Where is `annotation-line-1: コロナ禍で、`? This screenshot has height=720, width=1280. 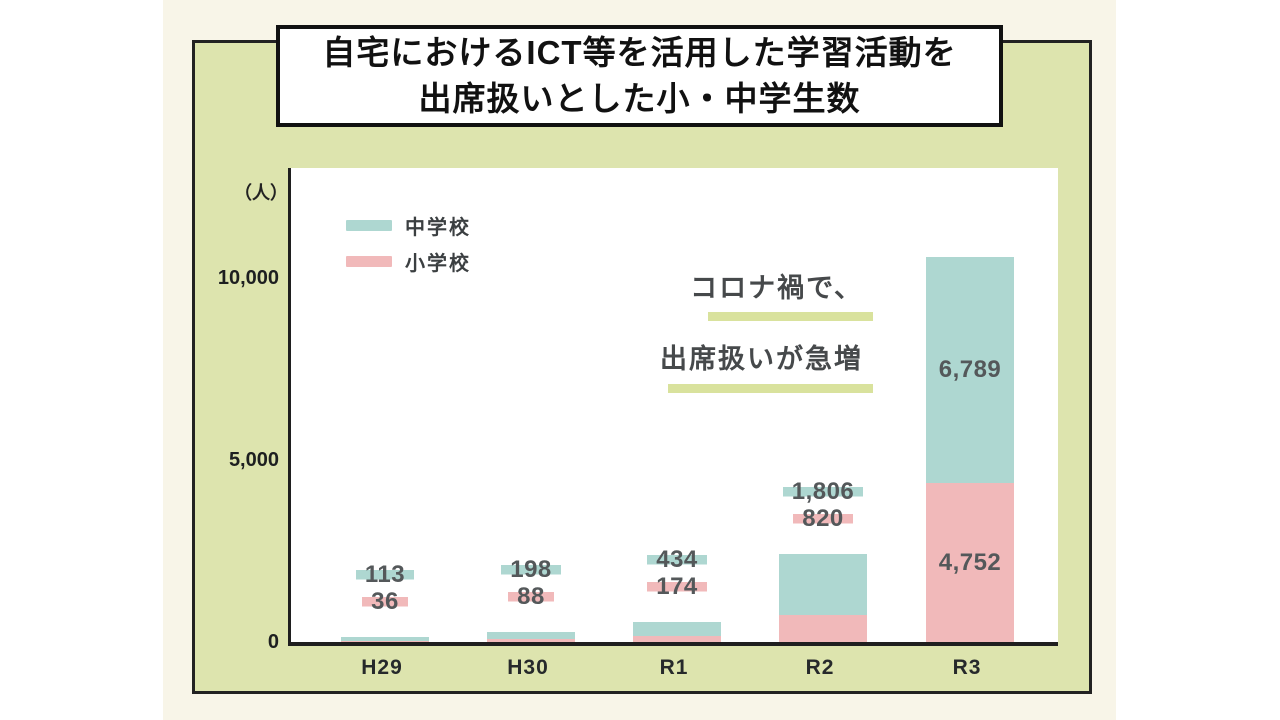 annotation-line-1: コロナ禍で、 is located at coordinates (776, 288).